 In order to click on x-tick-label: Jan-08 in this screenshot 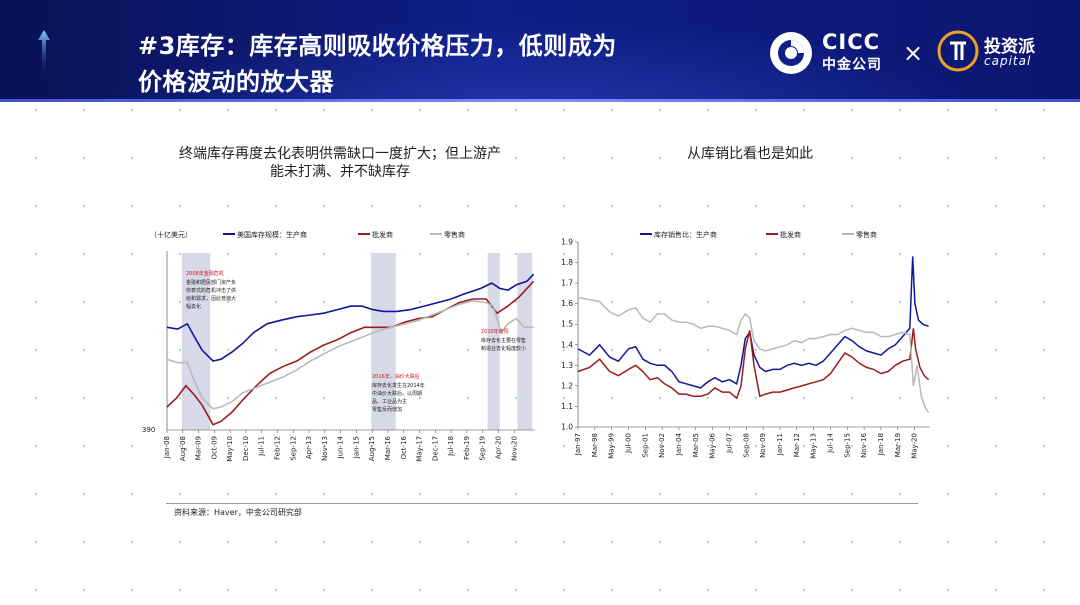, I will do `click(167, 447)`.